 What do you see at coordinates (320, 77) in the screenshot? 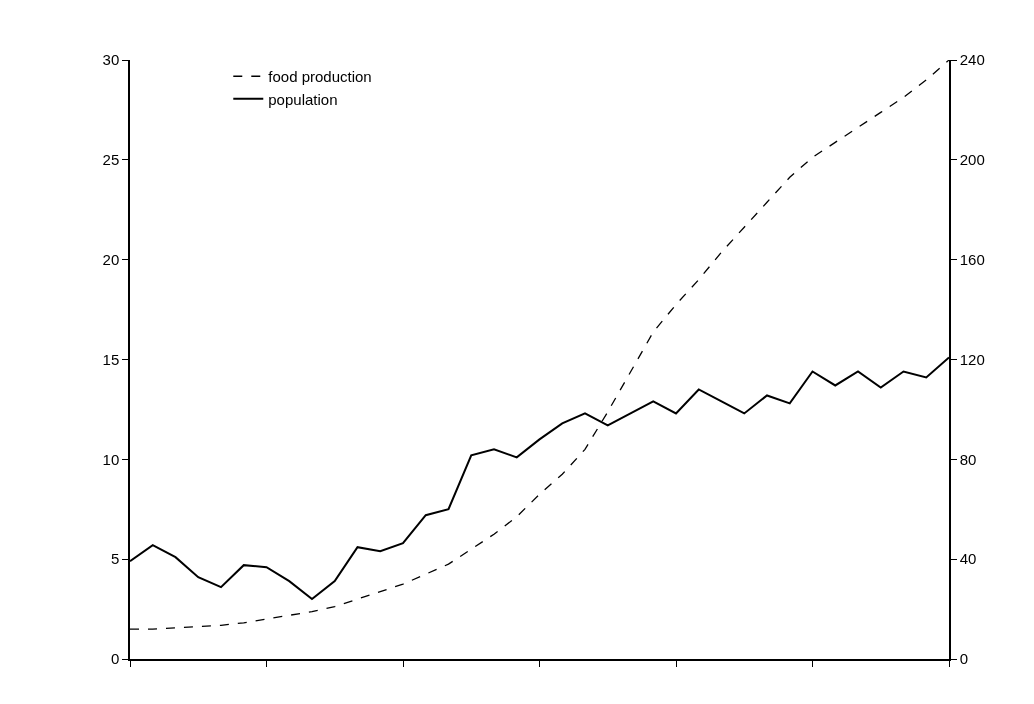
I see `legend-label: food production` at bounding box center [320, 77].